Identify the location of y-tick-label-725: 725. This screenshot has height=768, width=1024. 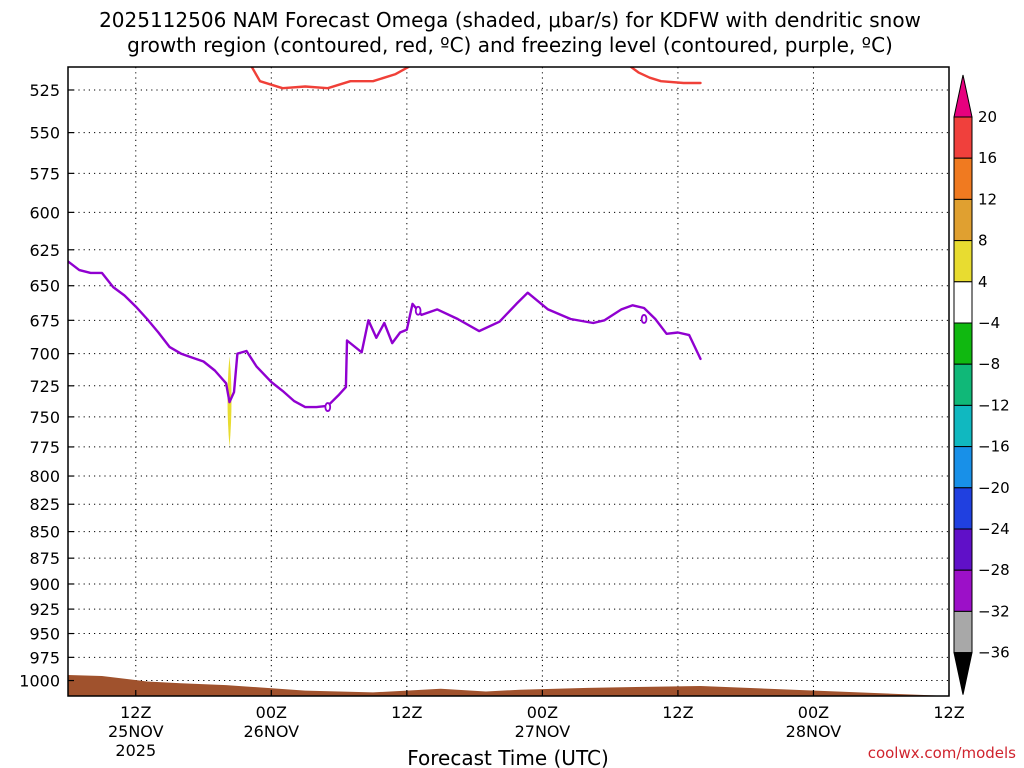
(44, 386).